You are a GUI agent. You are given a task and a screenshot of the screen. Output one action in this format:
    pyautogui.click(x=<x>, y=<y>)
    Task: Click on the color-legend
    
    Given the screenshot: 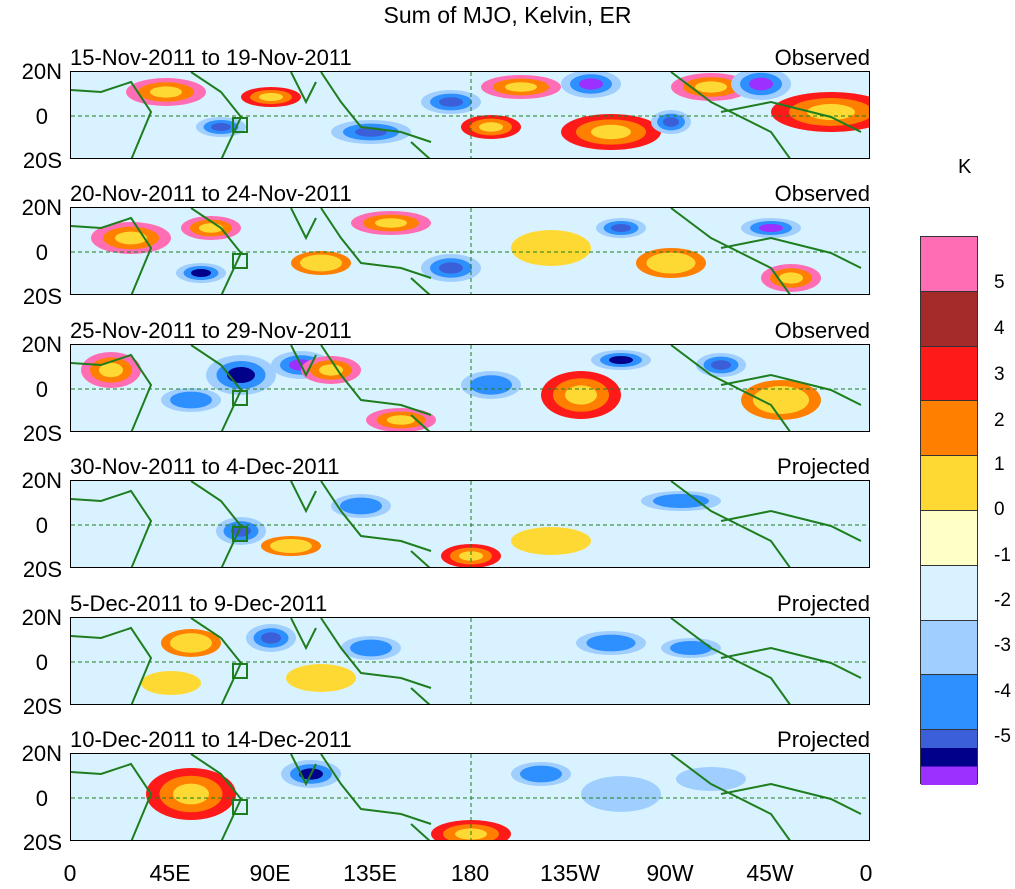 What is the action you would take?
    pyautogui.click(x=949, y=510)
    